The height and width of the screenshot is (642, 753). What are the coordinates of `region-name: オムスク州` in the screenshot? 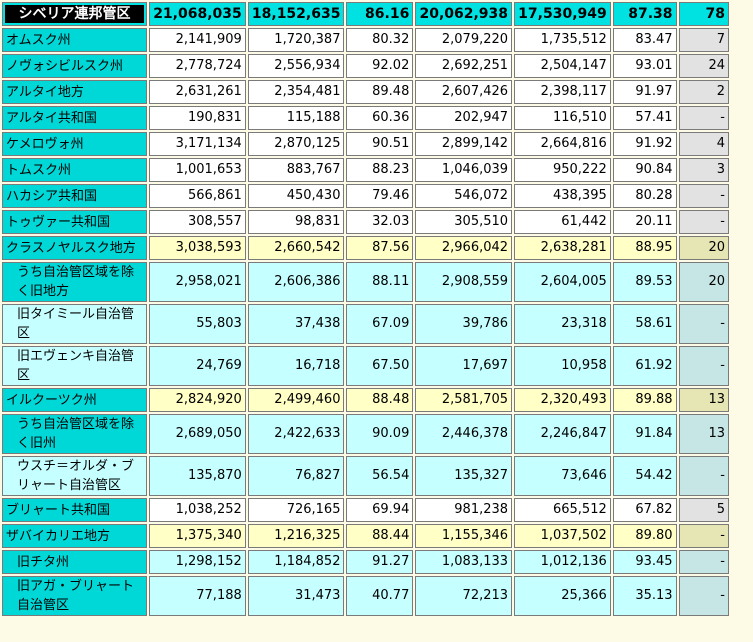 It's located at (75, 40).